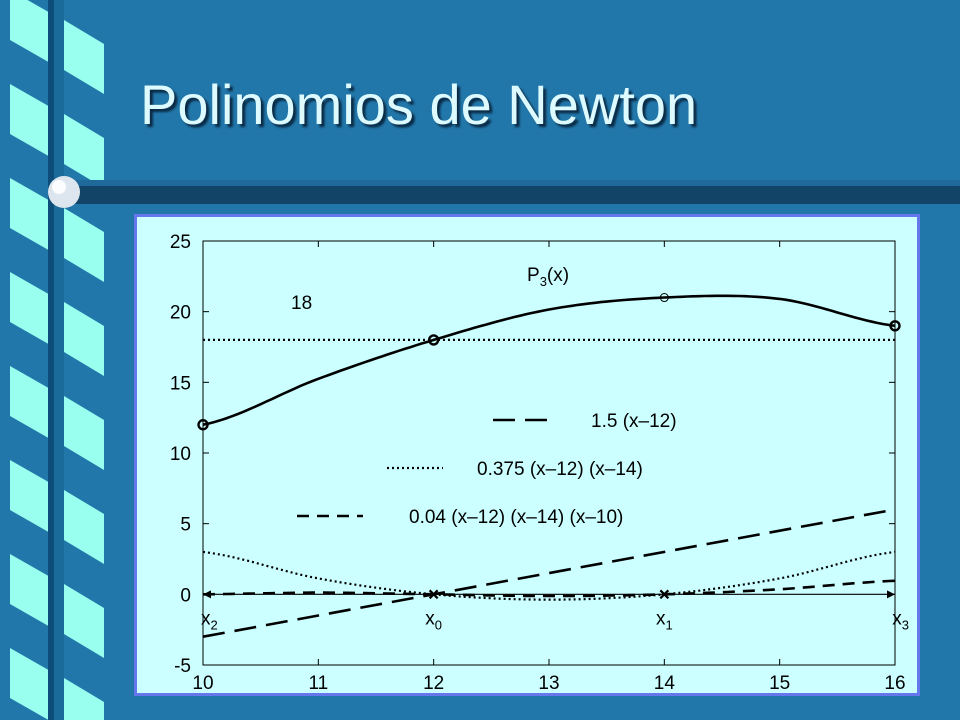 The height and width of the screenshot is (720, 960). Describe the element at coordinates (891, 594) in the screenshot. I see `axis-arrow-right` at that location.